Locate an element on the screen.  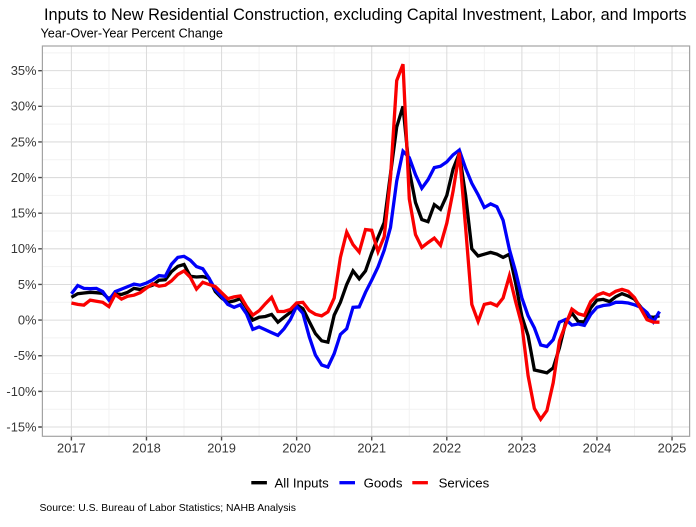
svg-text: All Inputs is located at coordinates (302, 482).